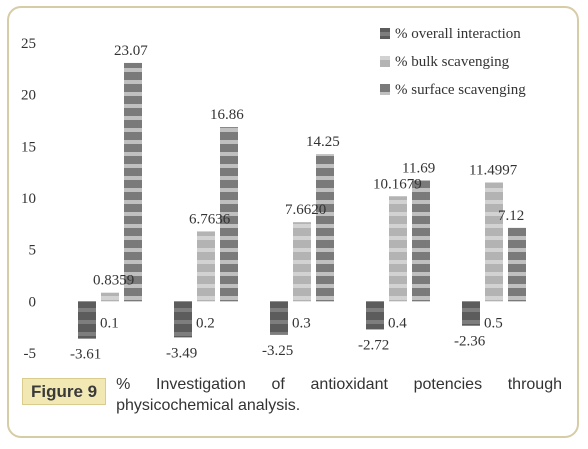 This screenshot has width=588, height=449. Describe the element at coordinates (305, 210) in the screenshot. I see `data-label: 7.6620` at that location.